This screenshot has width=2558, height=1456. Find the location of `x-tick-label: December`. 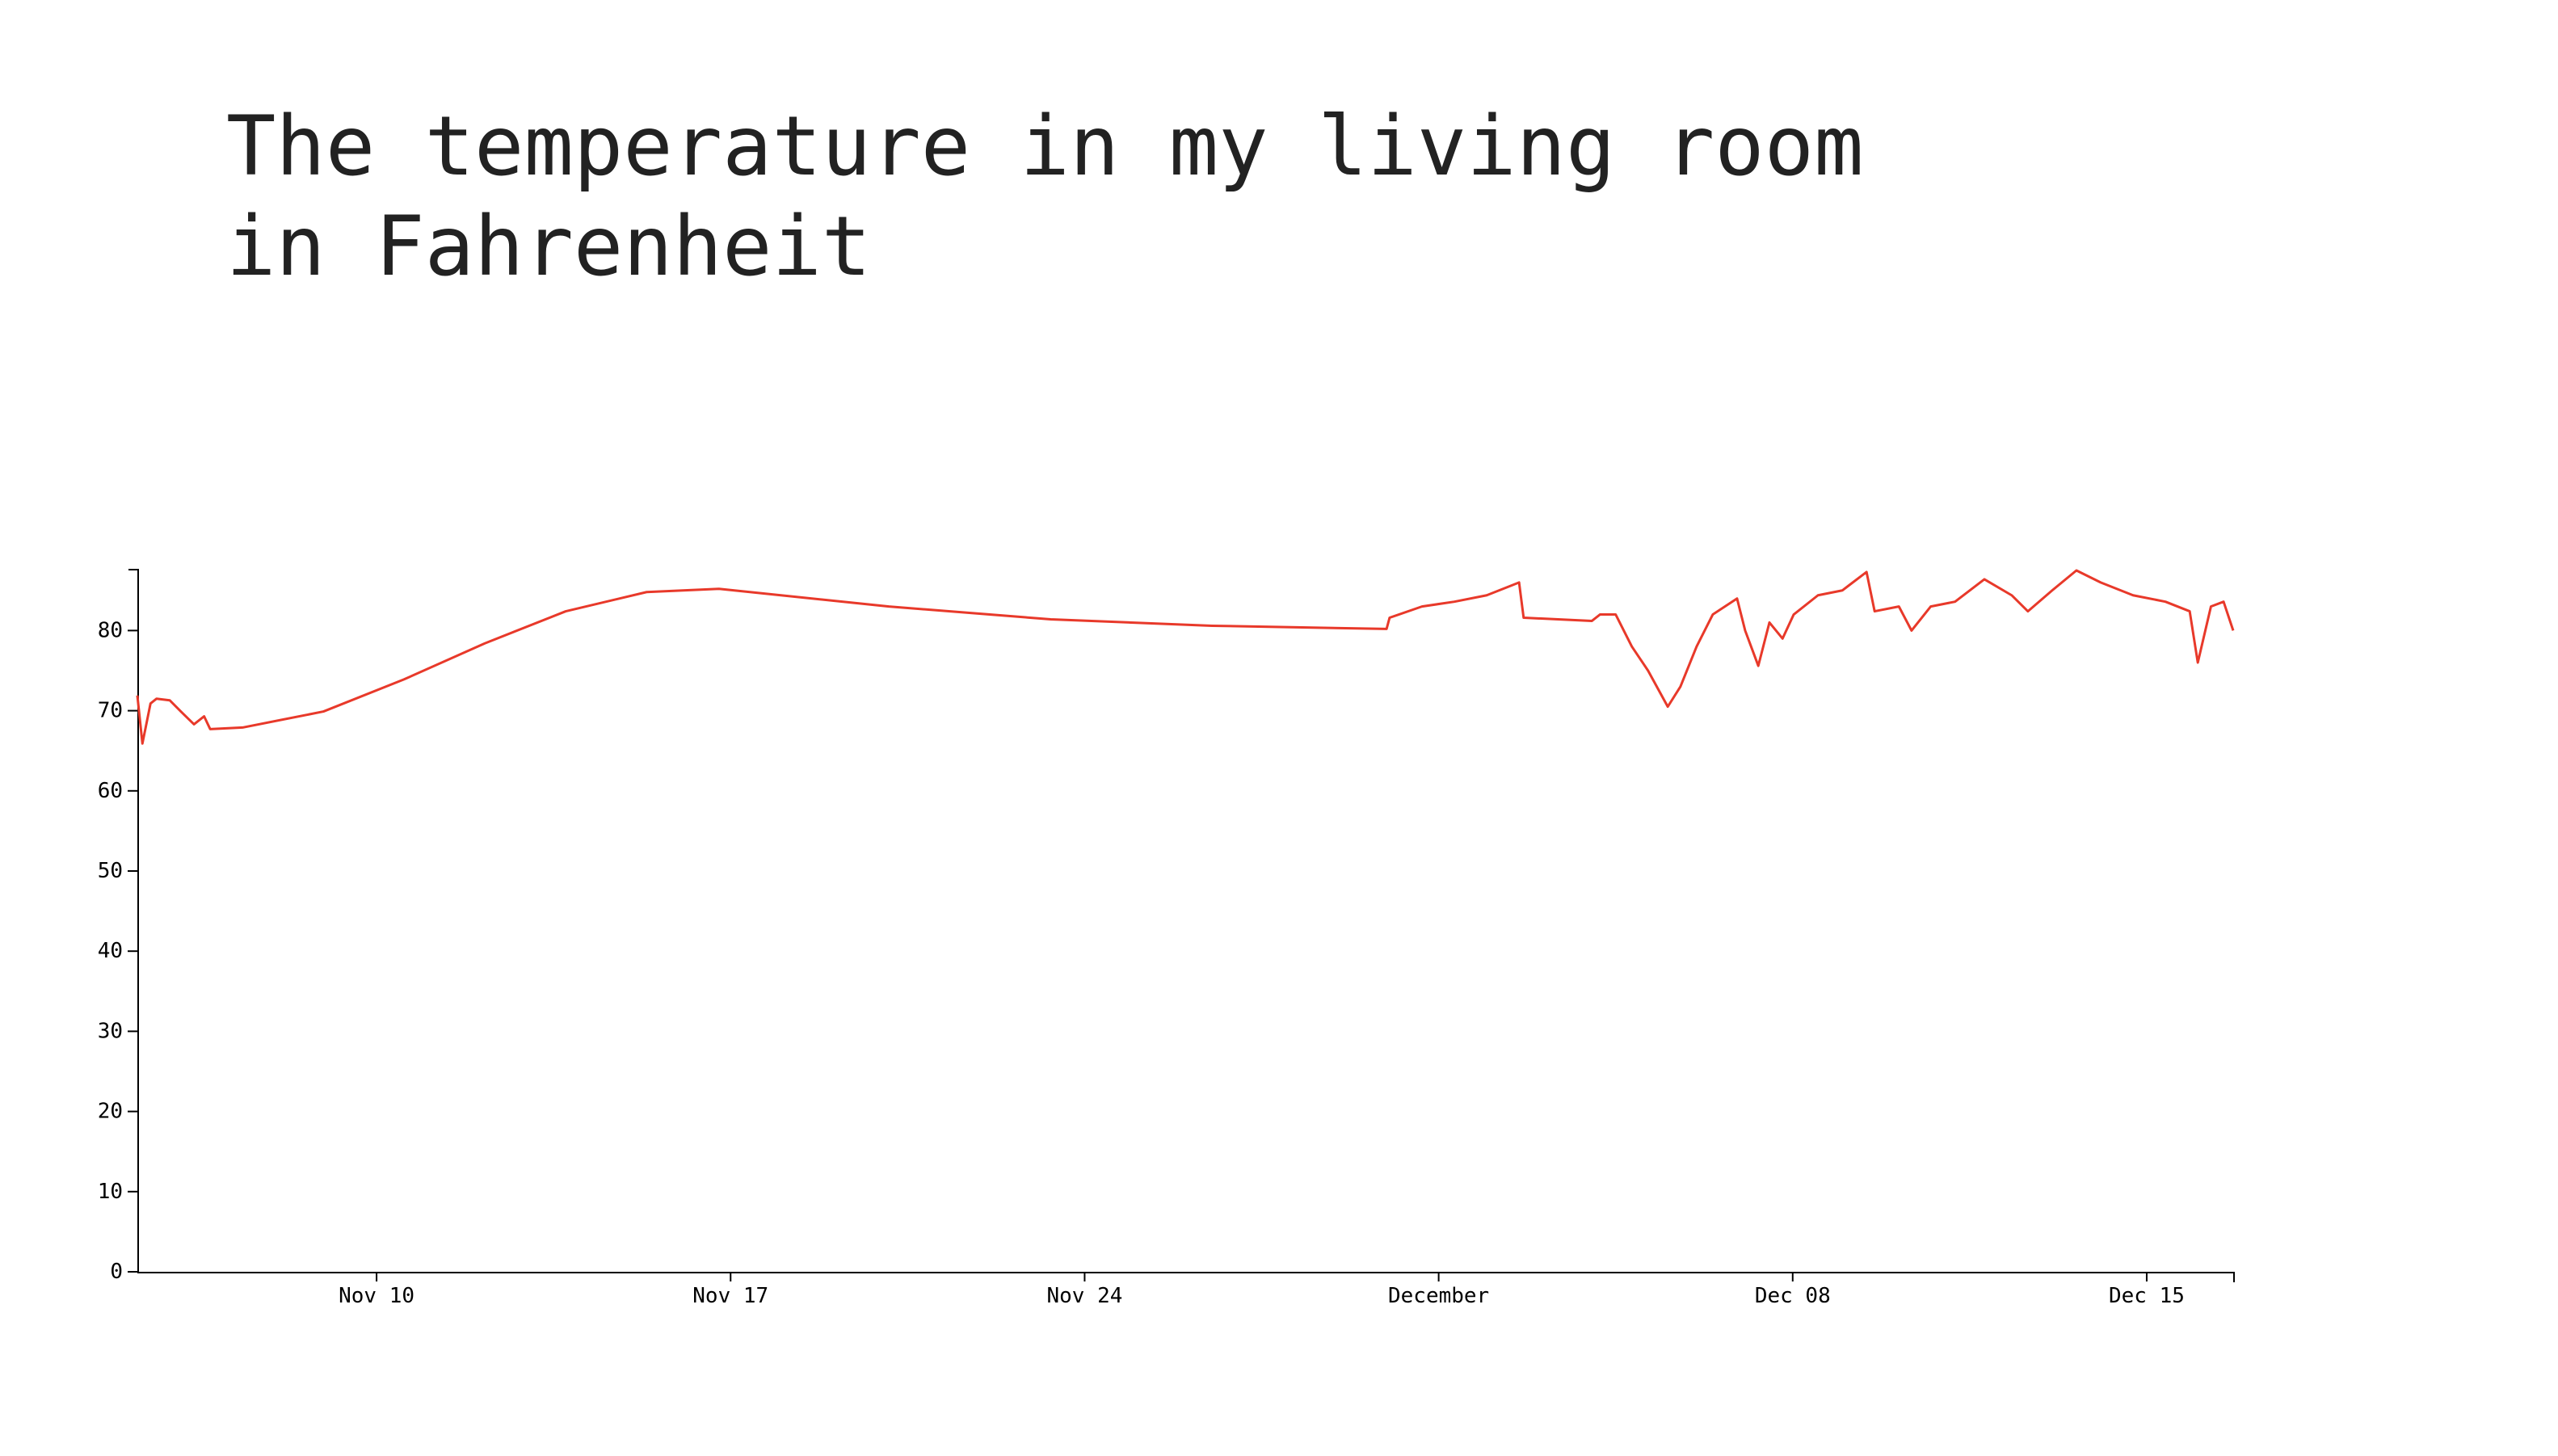

x-tick-label: December is located at coordinates (1439, 1296).